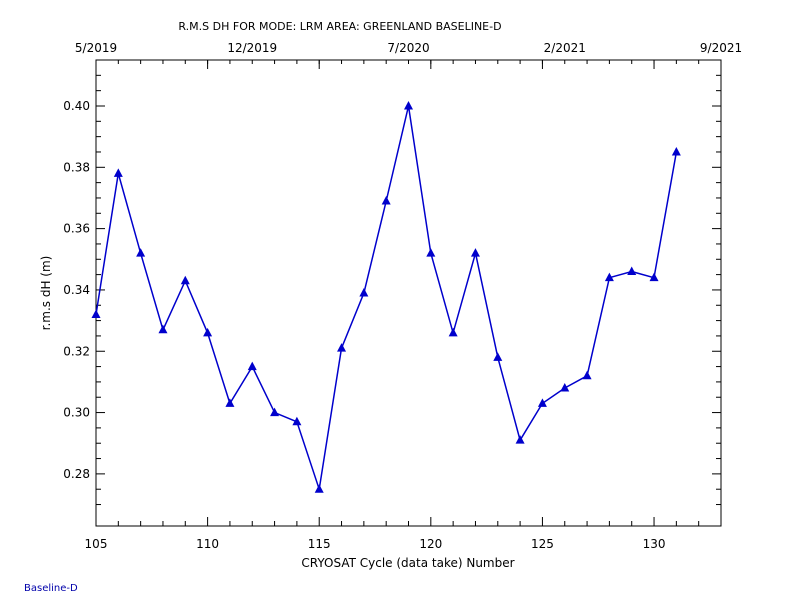  What do you see at coordinates (76, 290) in the screenshot?
I see `y-tick-label: 0.34` at bounding box center [76, 290].